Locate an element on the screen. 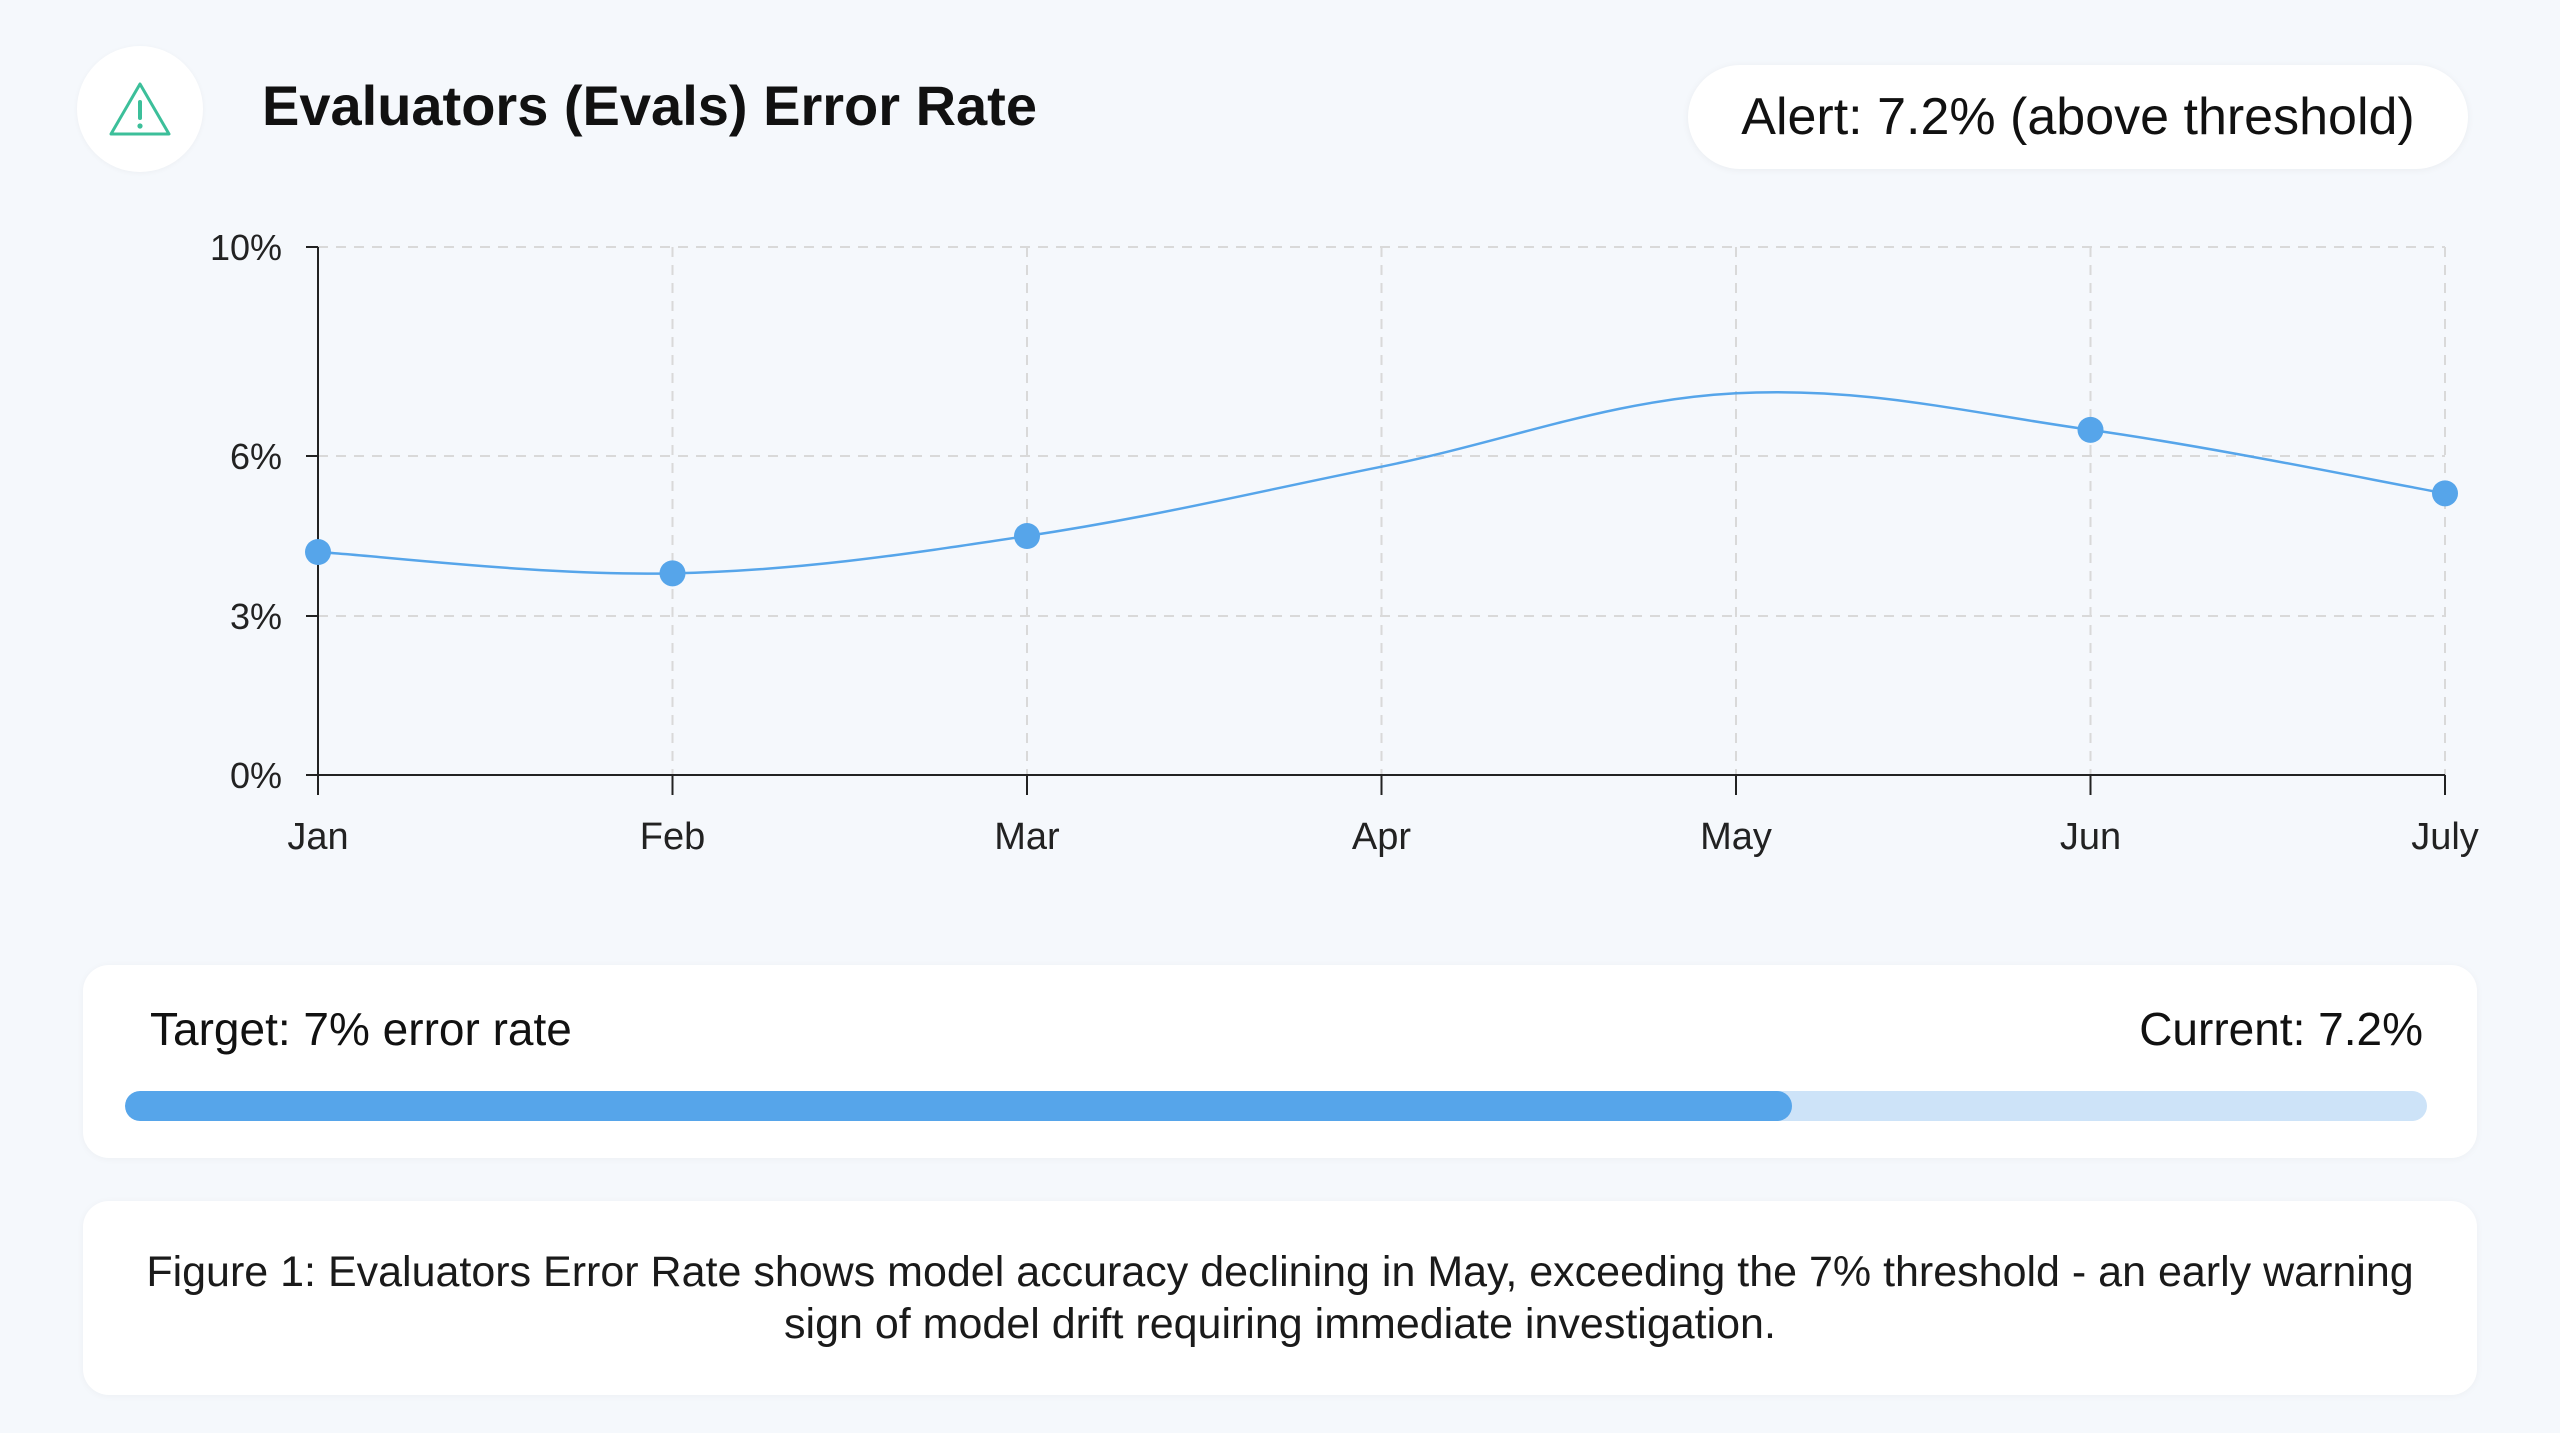 This screenshot has width=2560, height=1433. progress-bar-fill is located at coordinates (958, 1106).